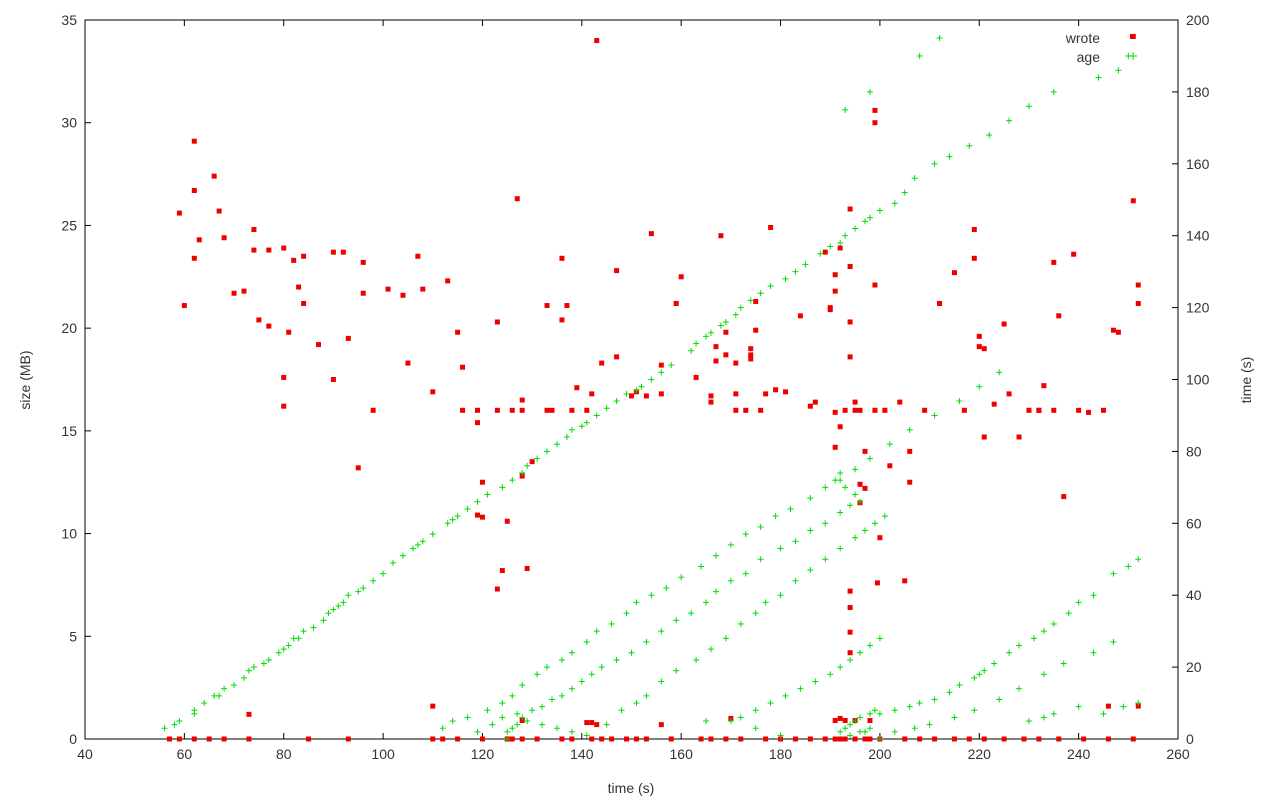 The width and height of the screenshot is (1280, 800). I want to click on y-tick-label: 20, so click(69, 328).